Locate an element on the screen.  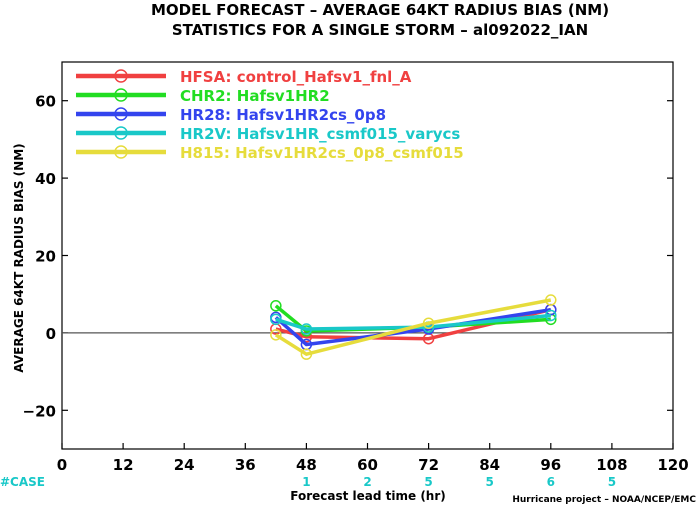
series-line-h815 is located at coordinates (413, 327).